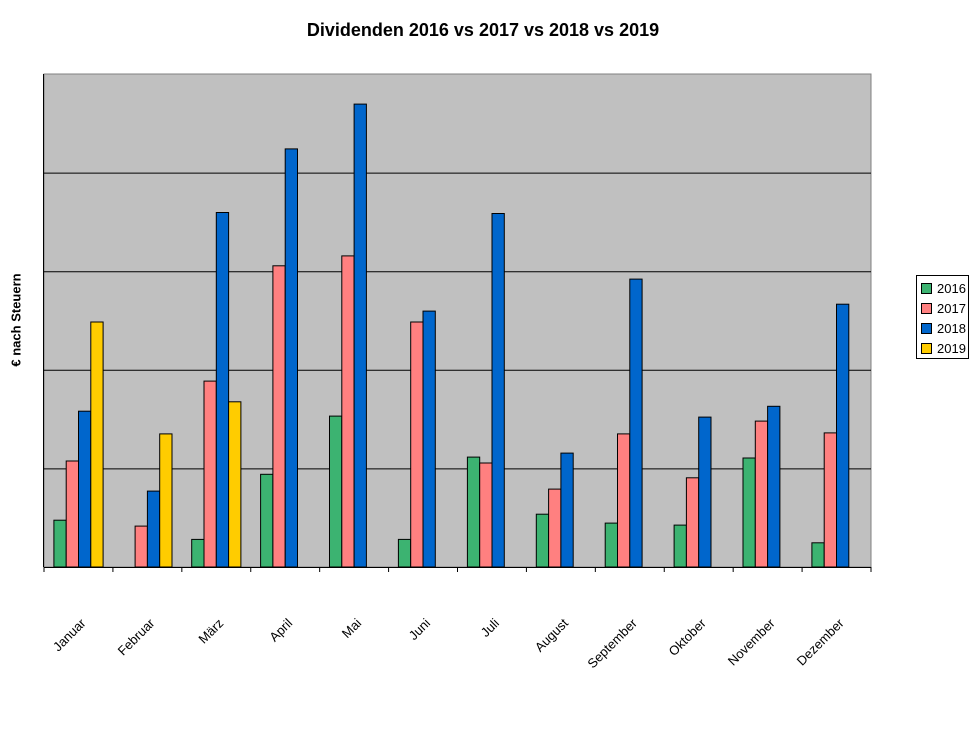 The width and height of the screenshot is (976, 735). I want to click on bar-2019-januar, so click(97, 444).